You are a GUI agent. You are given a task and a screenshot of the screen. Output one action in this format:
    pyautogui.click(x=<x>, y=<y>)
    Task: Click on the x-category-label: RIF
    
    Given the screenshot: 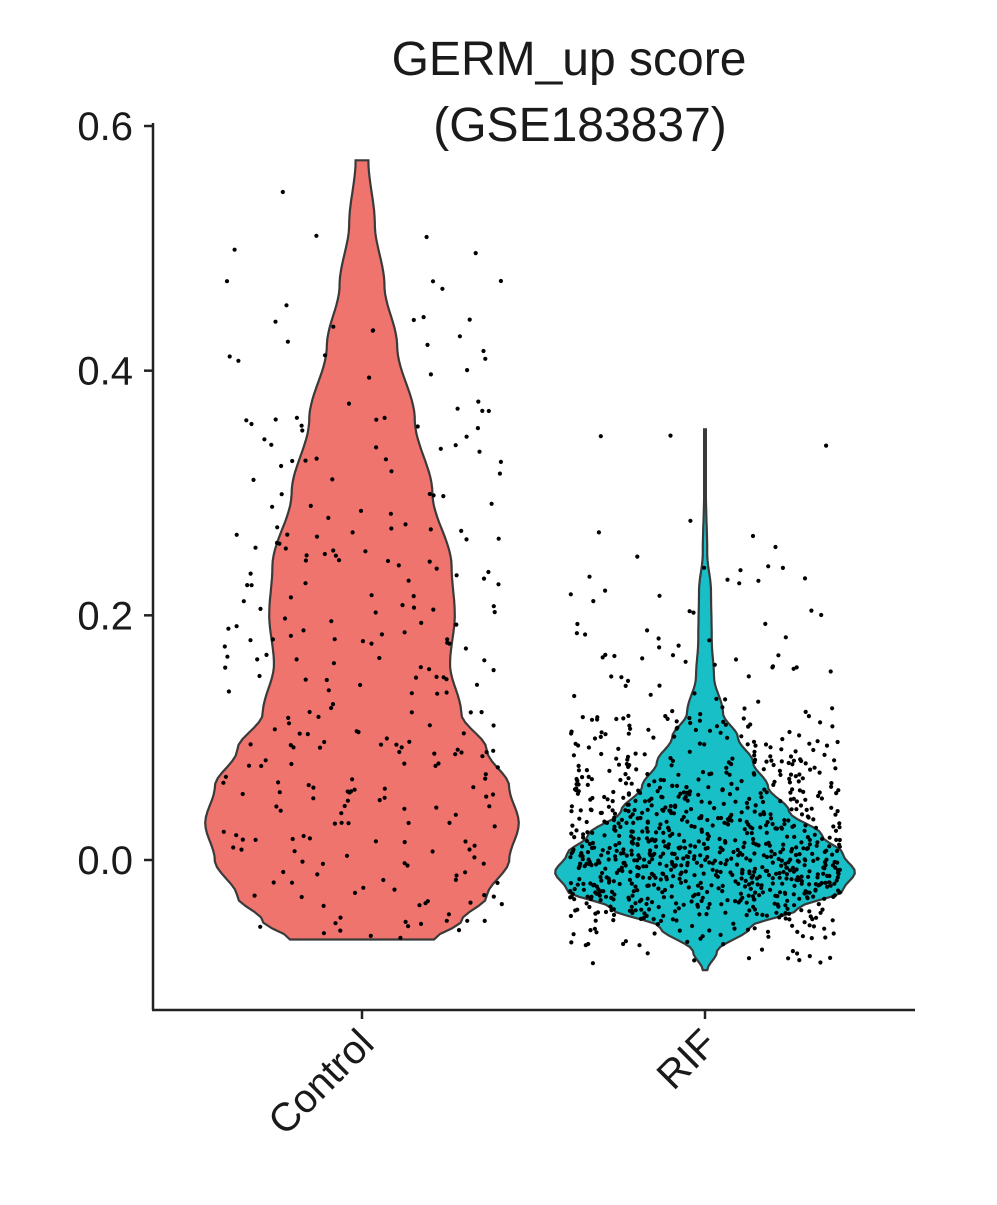 What is the action you would take?
    pyautogui.click(x=687, y=1059)
    